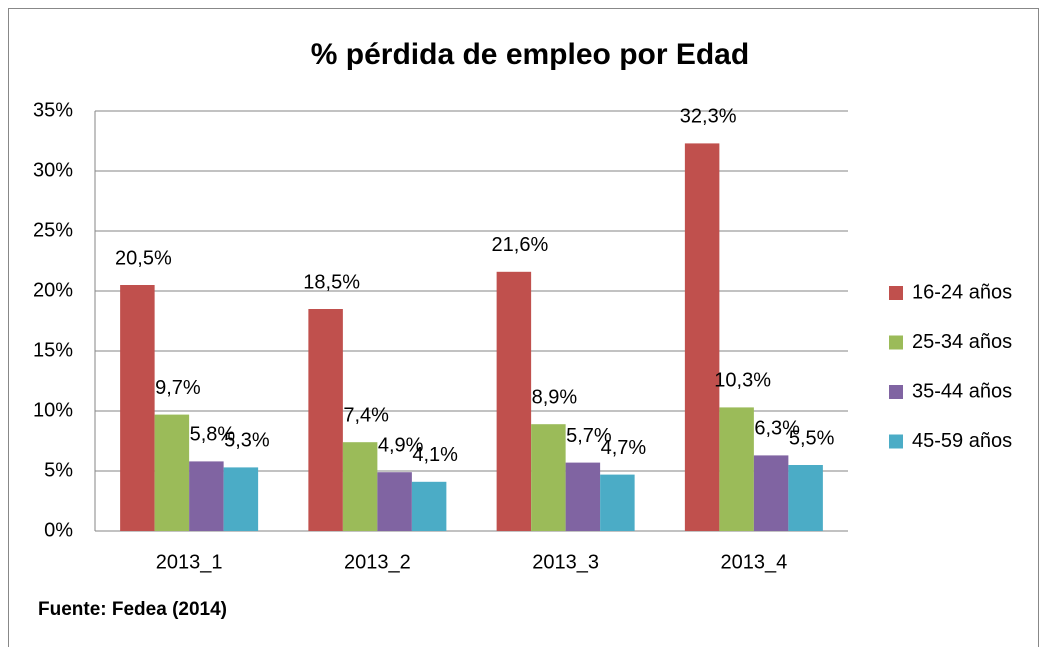  Describe the element at coordinates (189, 562) in the screenshot. I see `x-tick-label: 2013_1` at that location.